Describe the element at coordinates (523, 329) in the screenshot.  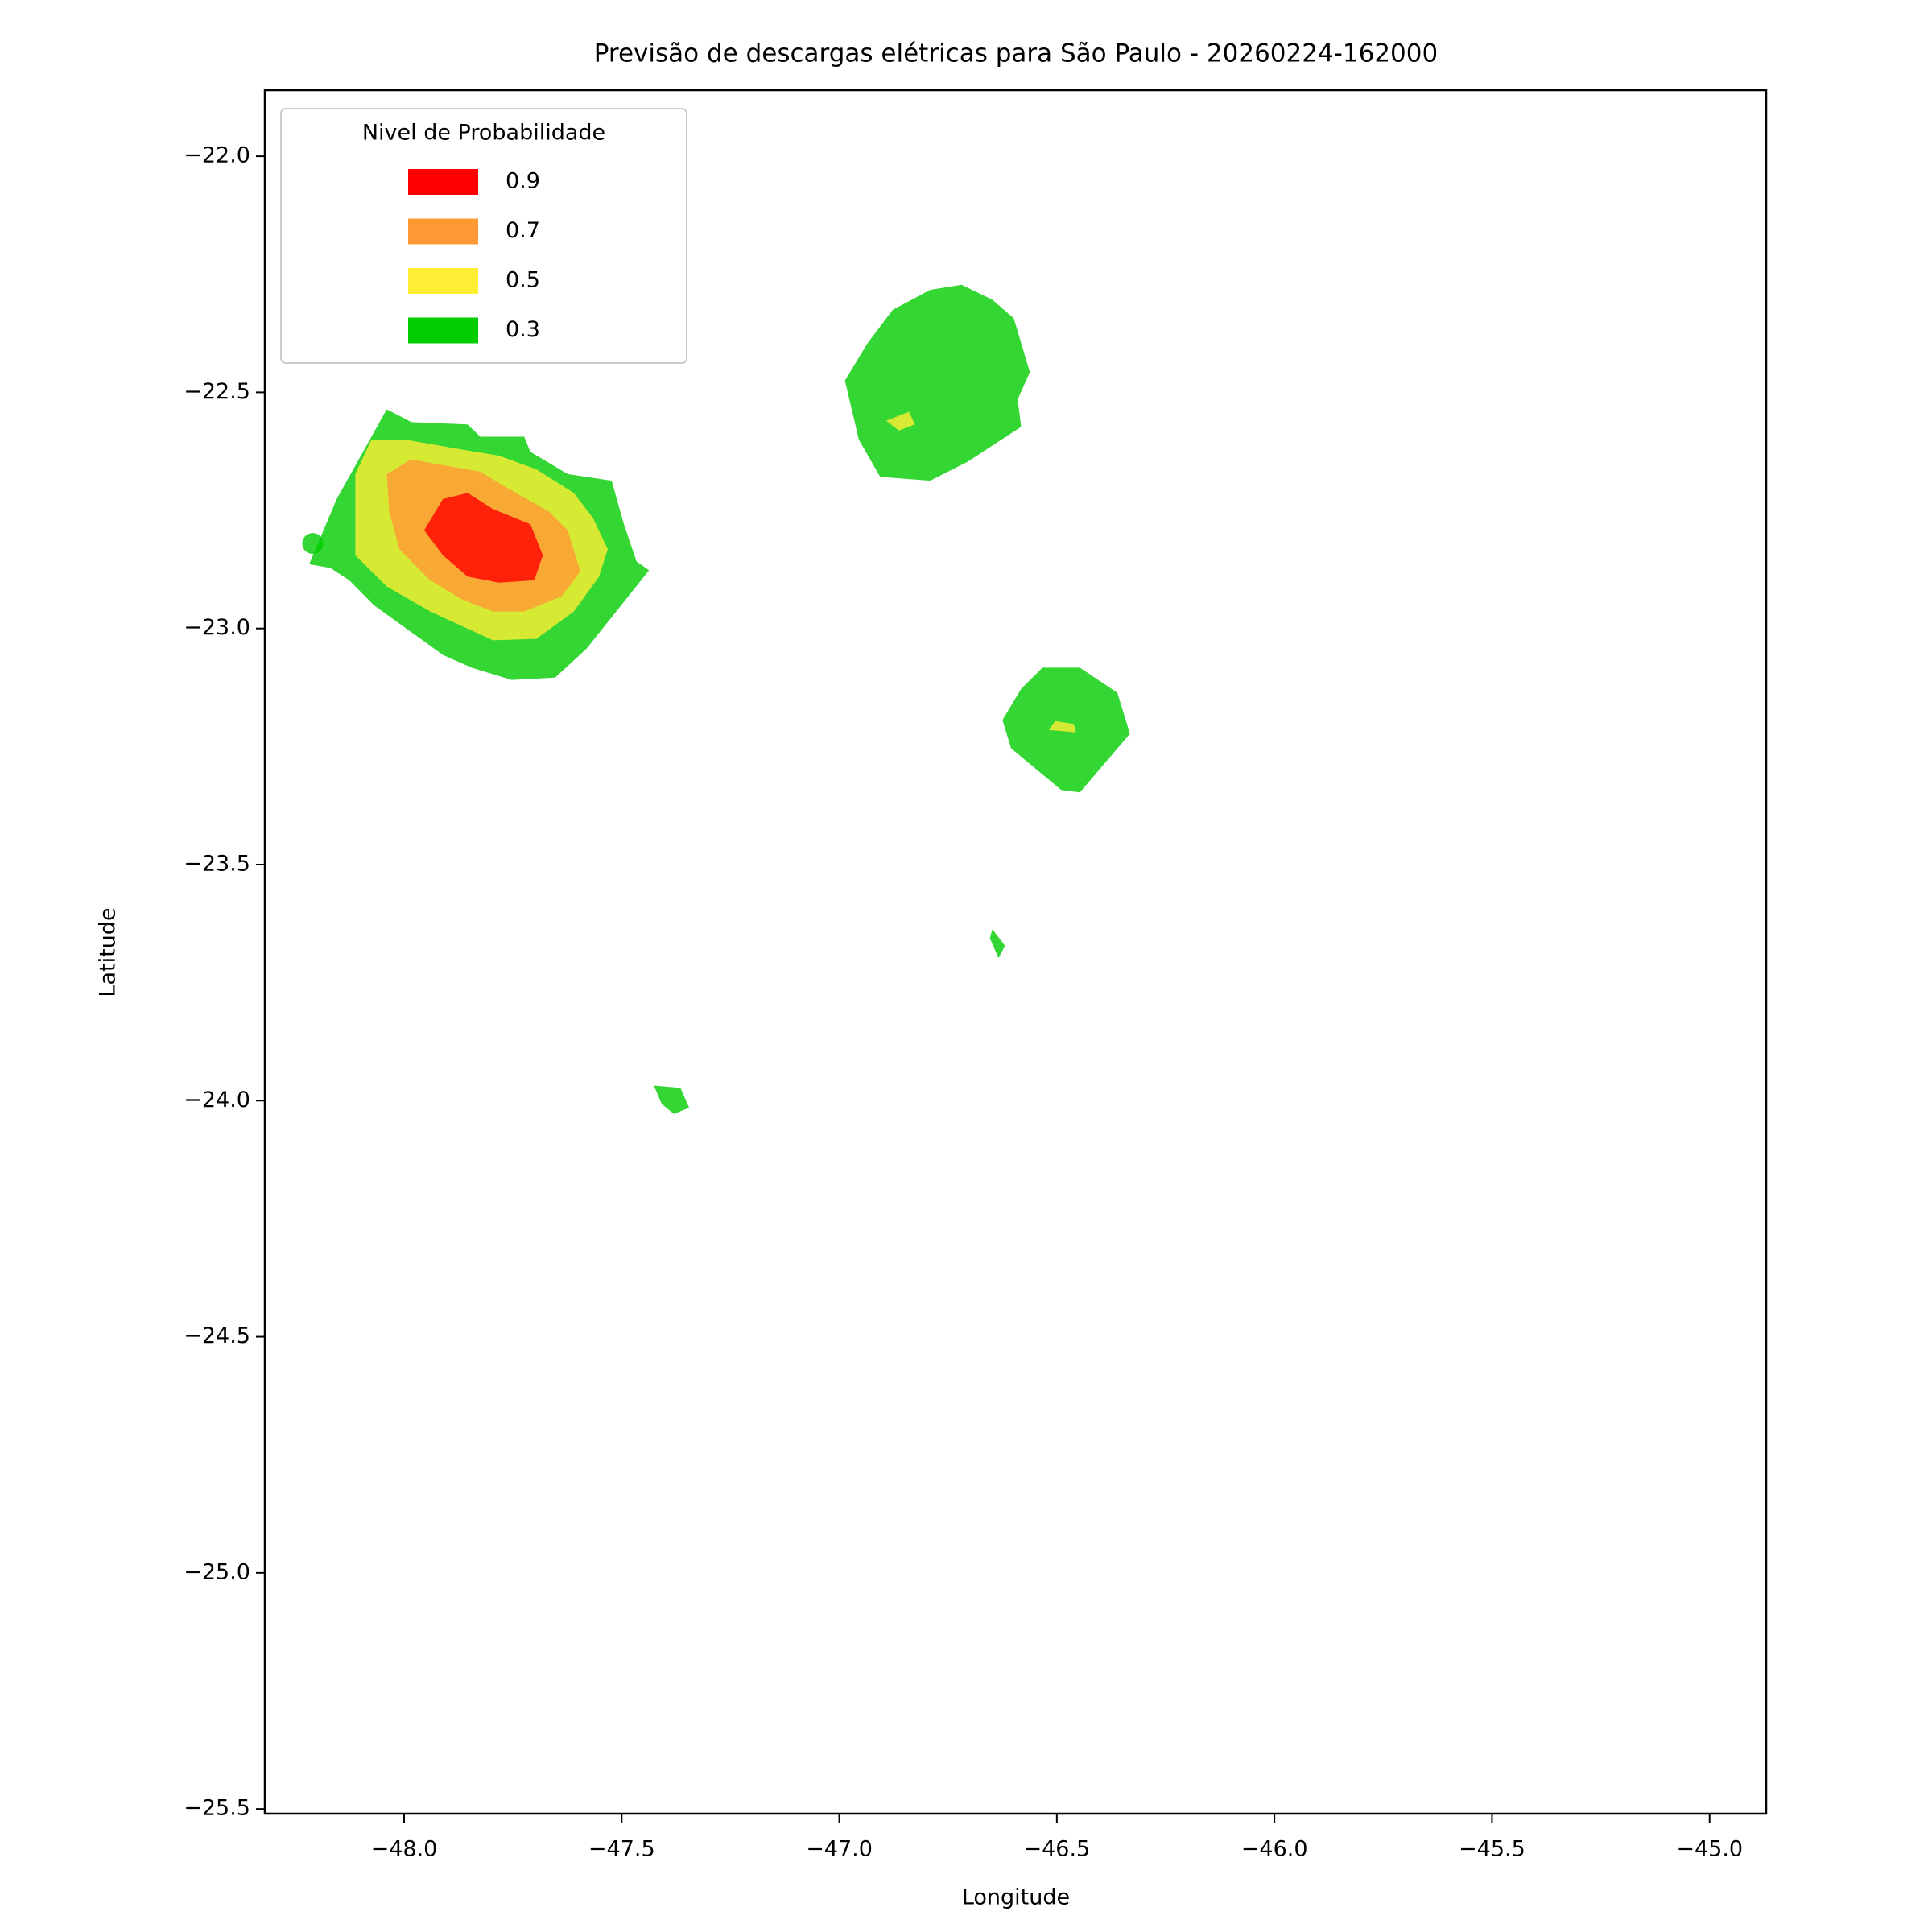
I see `legend-label: 0.3` at that location.